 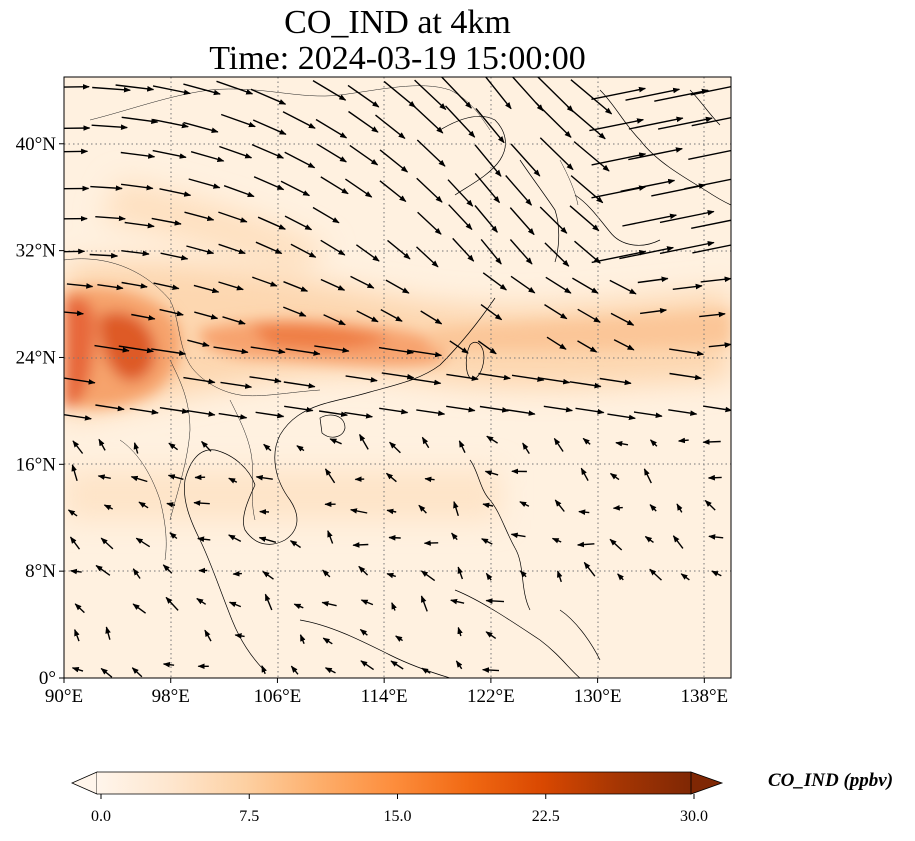 I want to click on colorbar-tick-label: 7.5, so click(x=249, y=816).